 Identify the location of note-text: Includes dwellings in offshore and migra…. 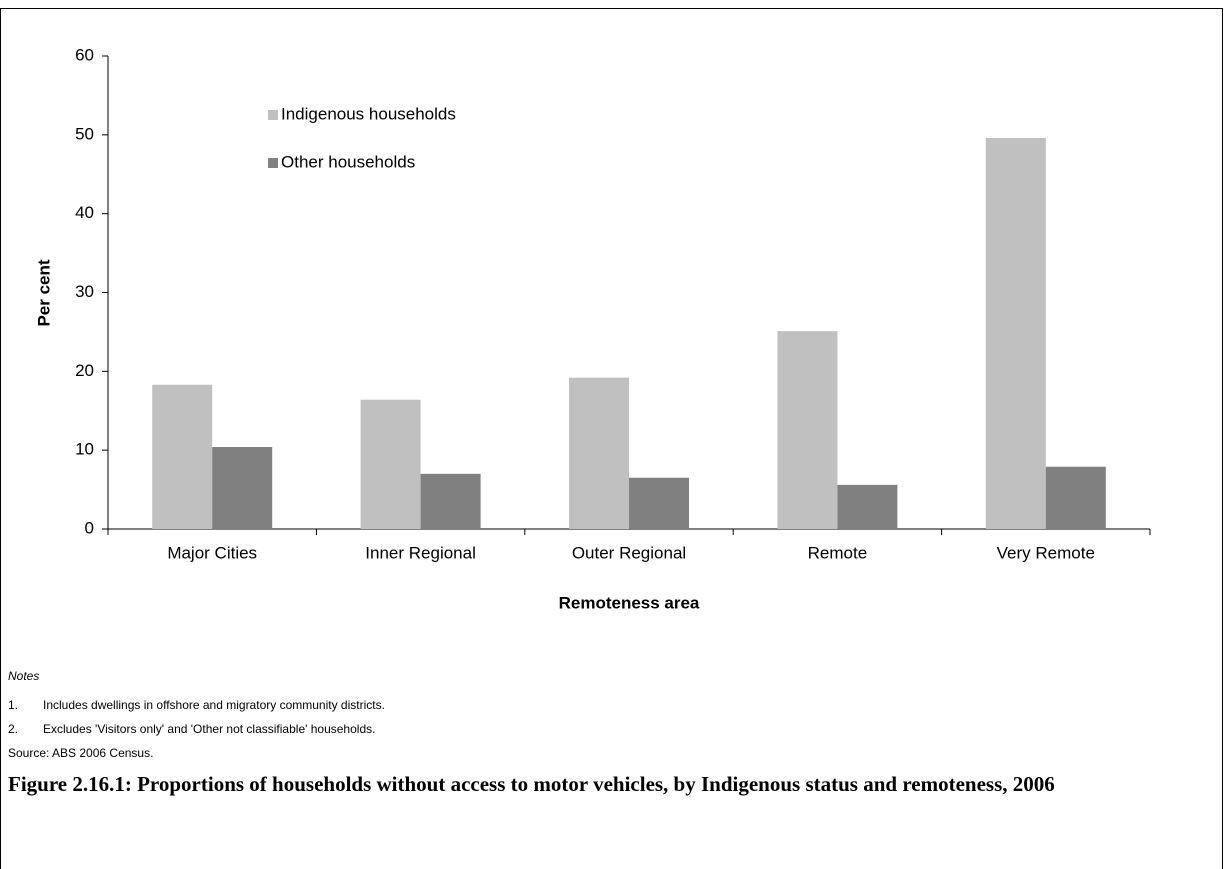
(214, 705).